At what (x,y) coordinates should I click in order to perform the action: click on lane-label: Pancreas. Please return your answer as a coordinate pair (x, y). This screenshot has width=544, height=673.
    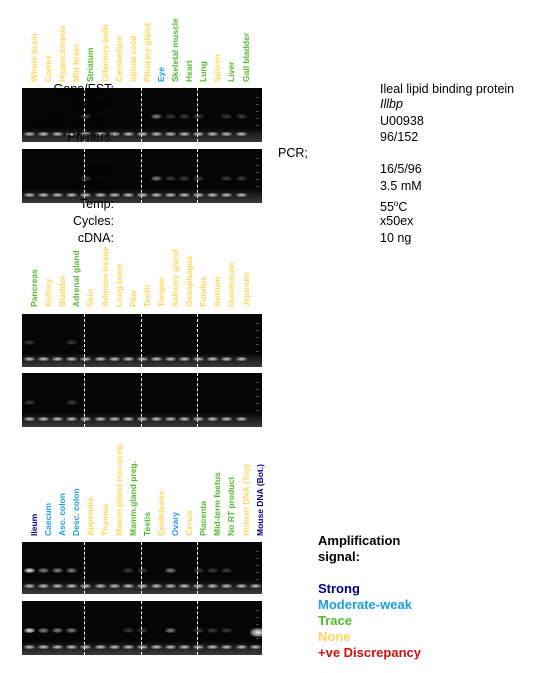
    Looking at the image, I should click on (34, 288).